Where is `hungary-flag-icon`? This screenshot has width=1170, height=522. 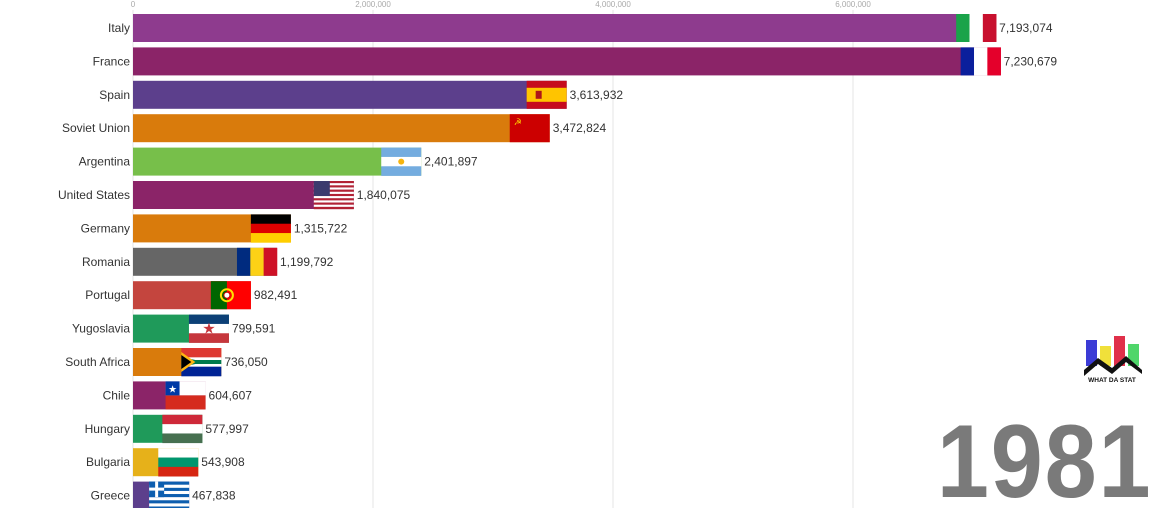
hungary-flag-icon is located at coordinates (182, 429).